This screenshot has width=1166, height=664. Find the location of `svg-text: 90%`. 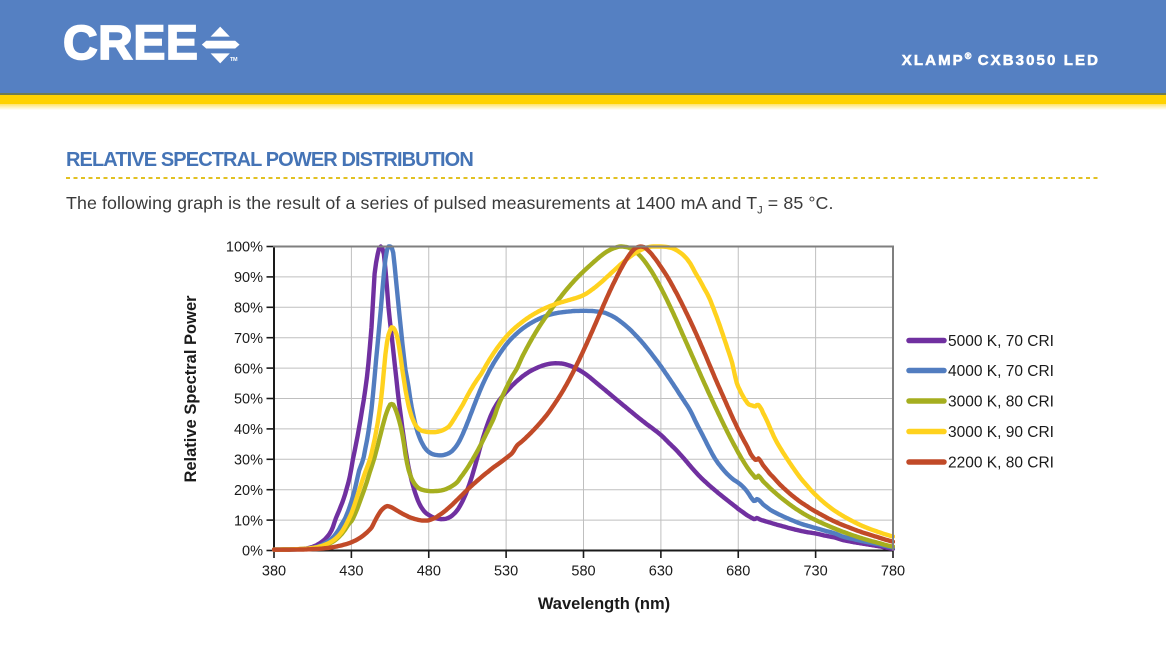

svg-text: 90% is located at coordinates (248, 278).